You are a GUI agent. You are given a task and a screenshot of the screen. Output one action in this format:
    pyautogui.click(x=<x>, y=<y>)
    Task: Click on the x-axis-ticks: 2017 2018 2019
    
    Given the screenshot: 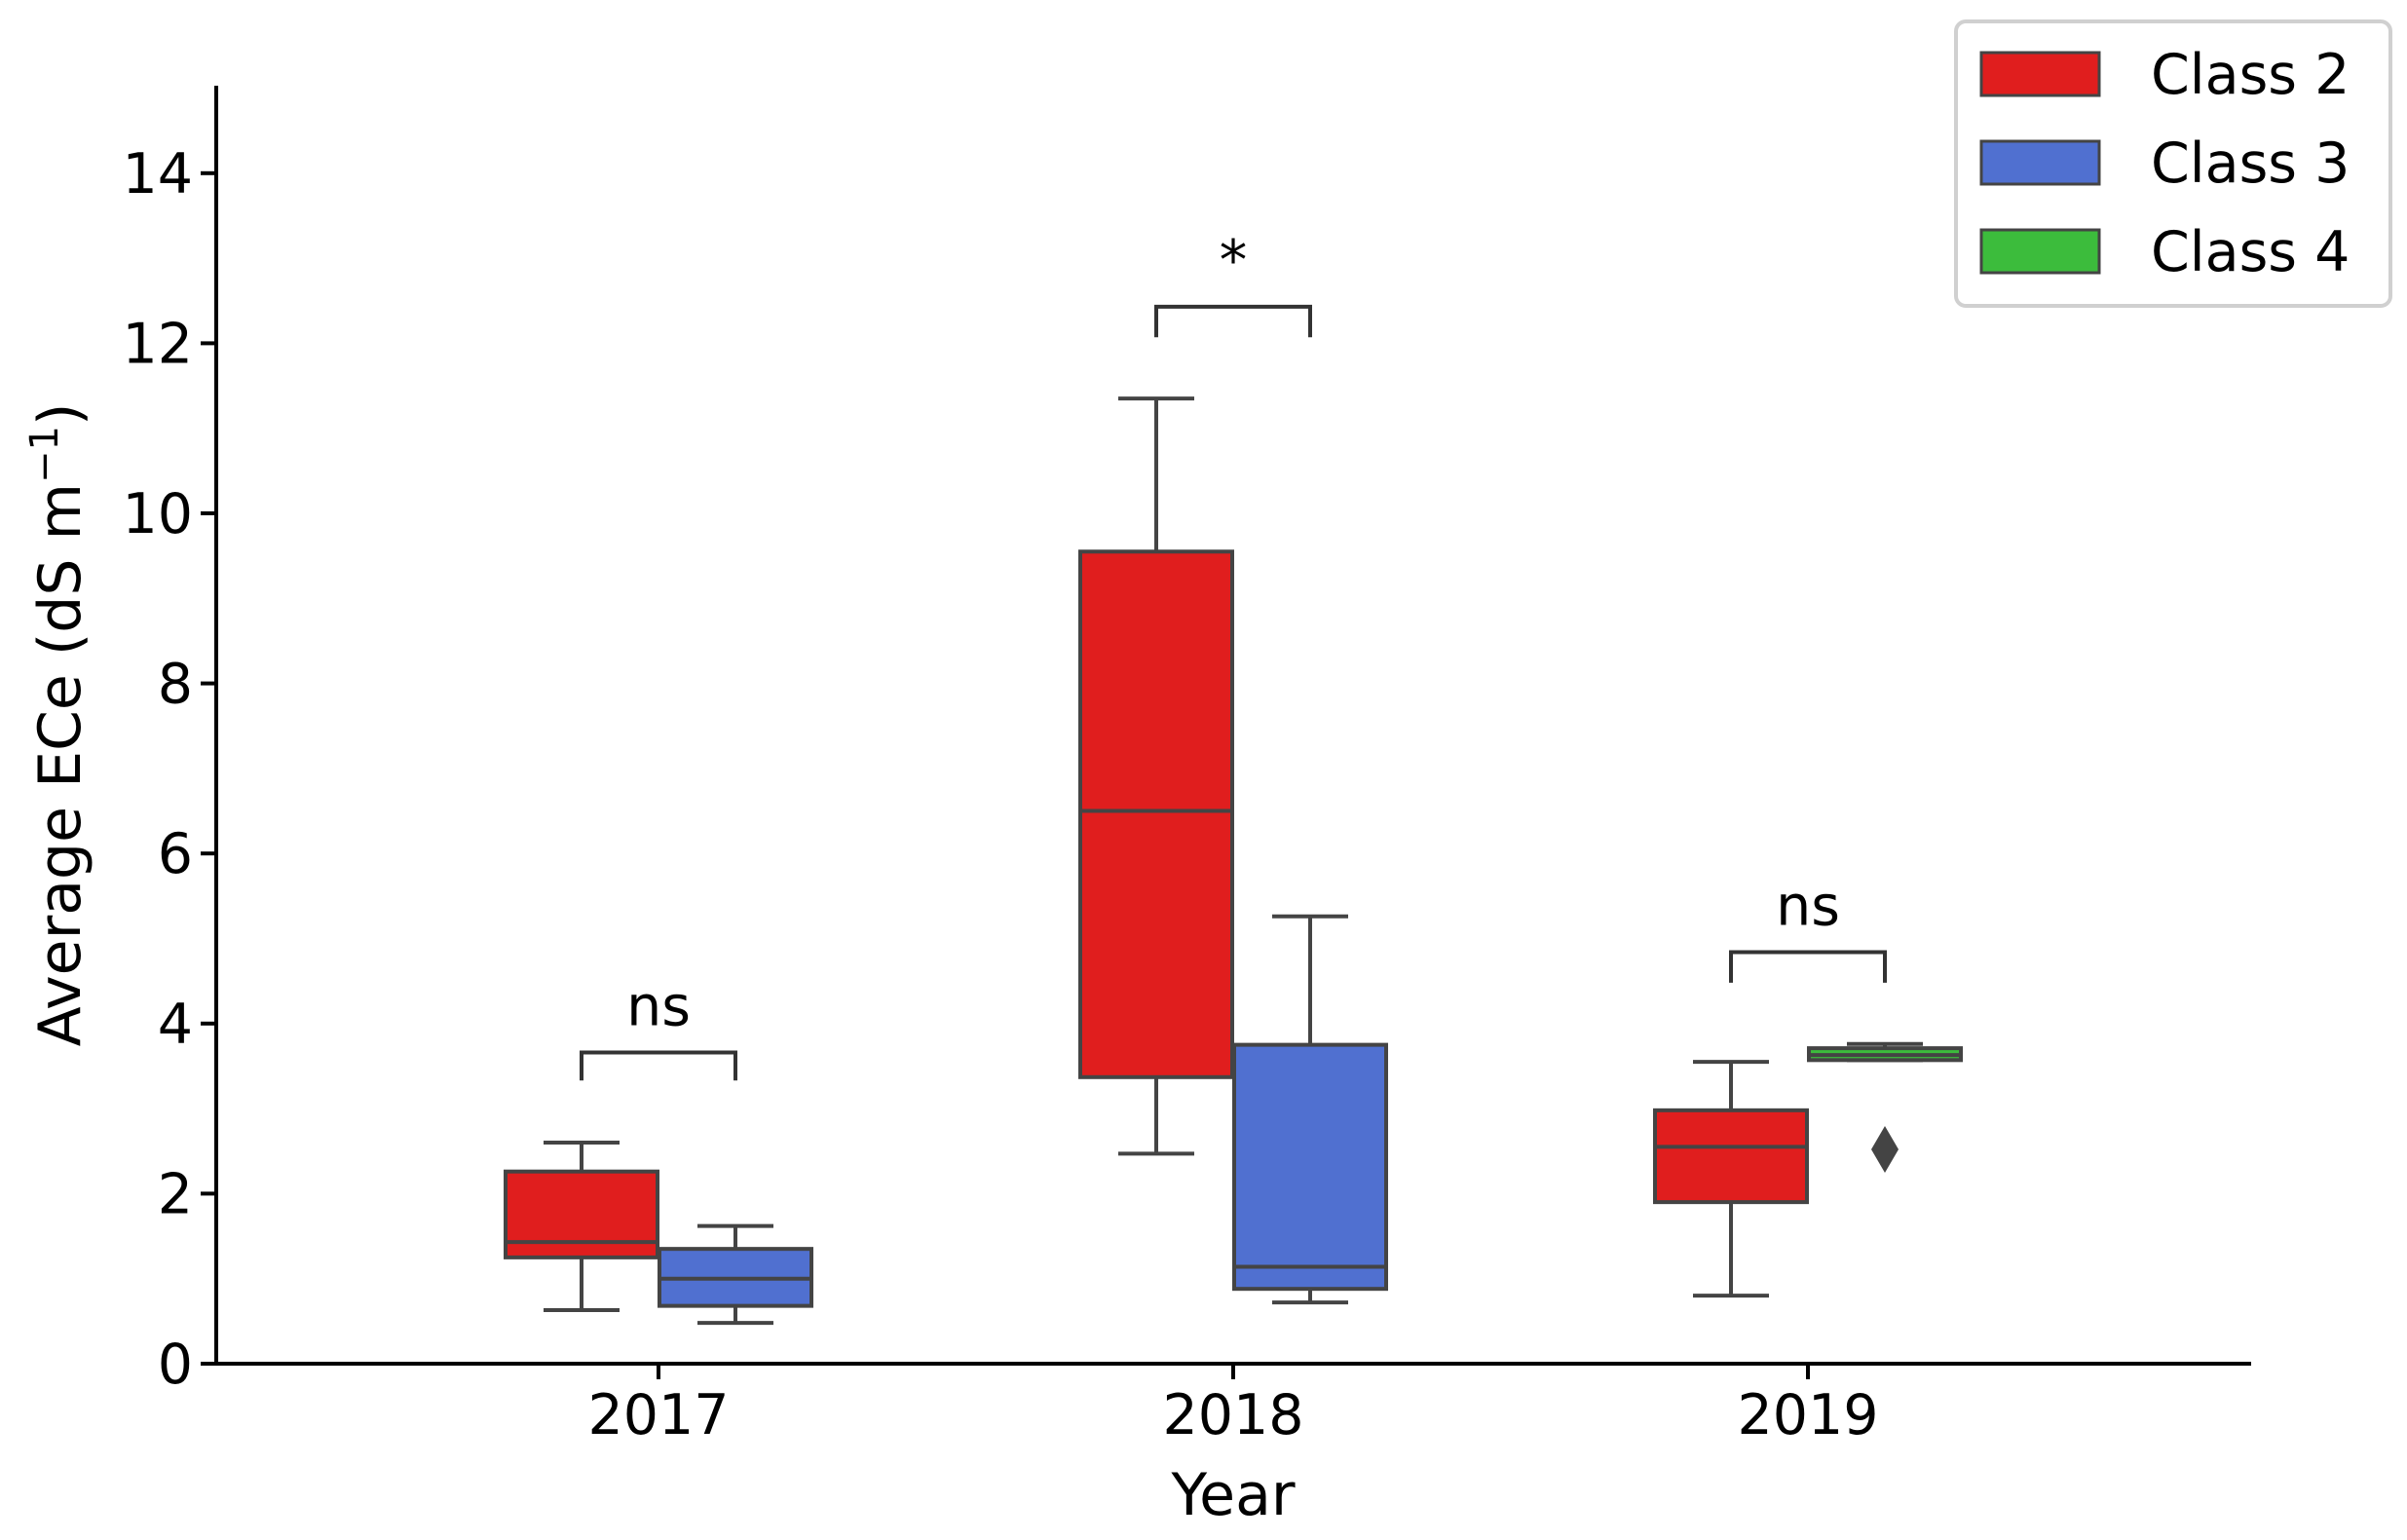 What is the action you would take?
    pyautogui.click(x=1233, y=1405)
    